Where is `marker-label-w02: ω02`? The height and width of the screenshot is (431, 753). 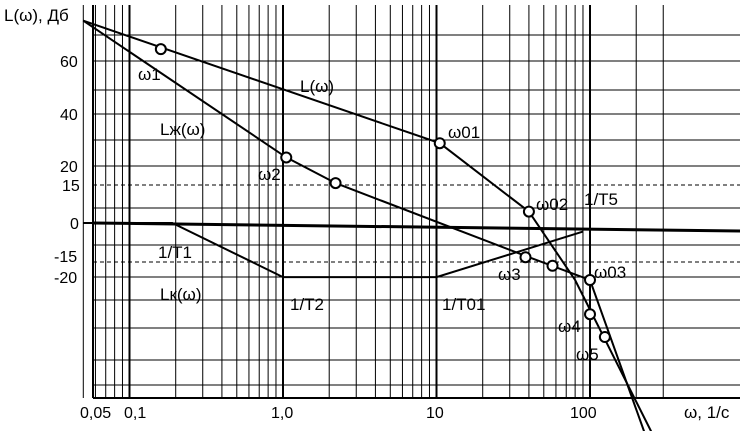 marker-label-w02: ω02 is located at coordinates (552, 204).